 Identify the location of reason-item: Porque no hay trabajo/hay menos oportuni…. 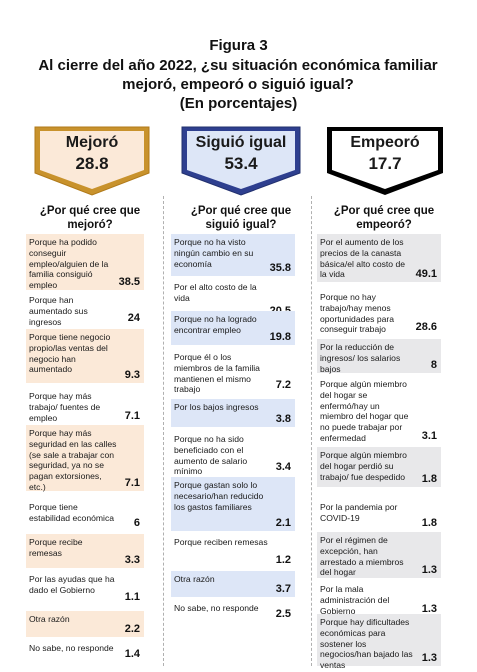
(379, 312).